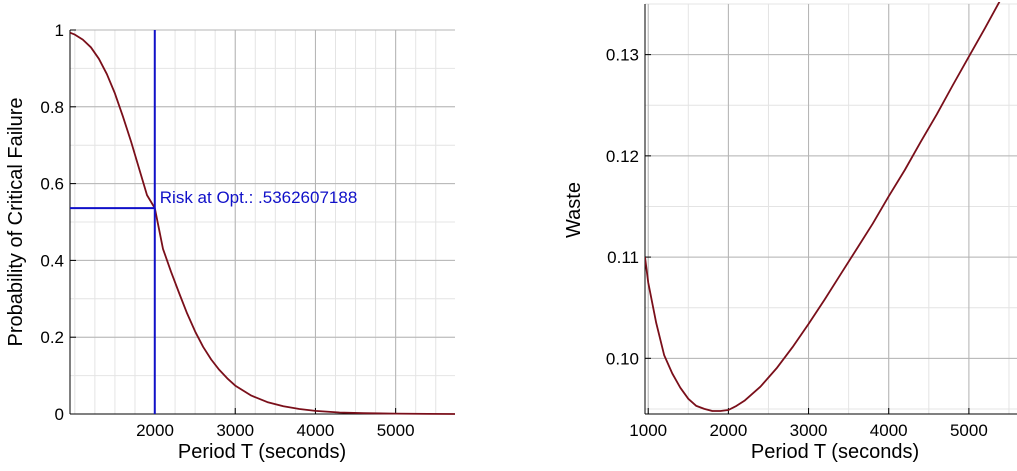  I want to click on waste-y-tick-label: 0.13, so click(622, 55).